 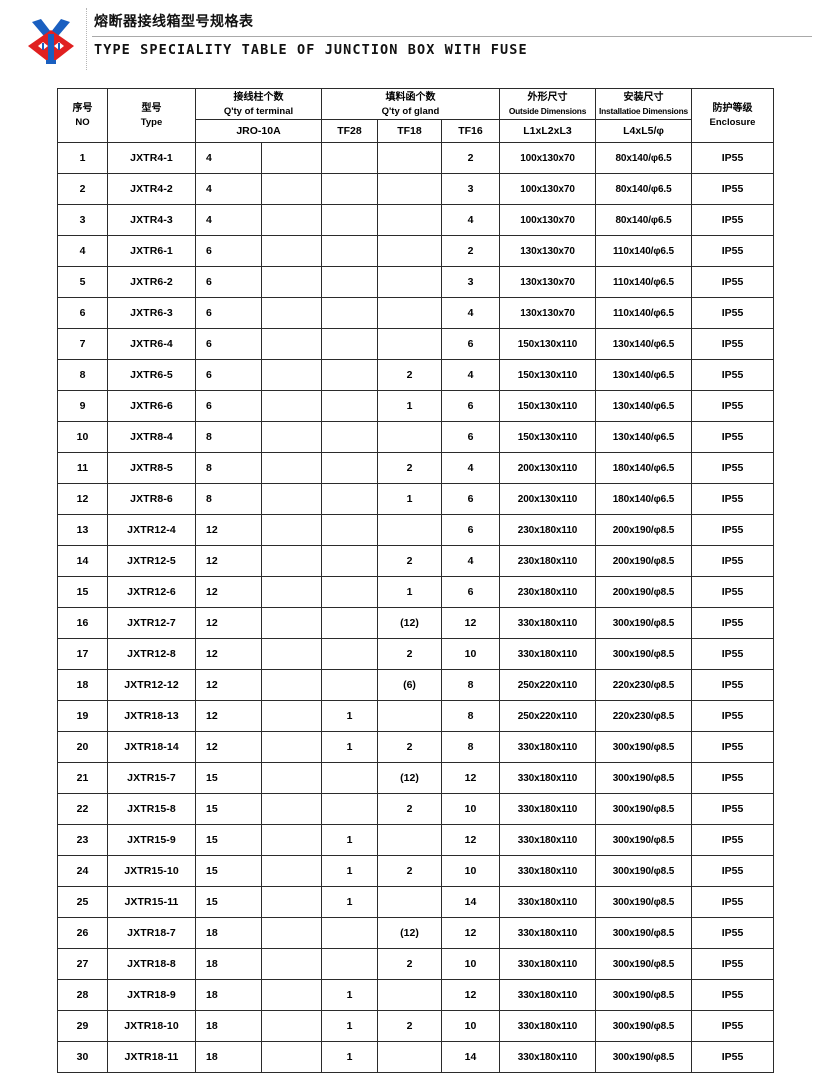 I want to click on cell-jro-10a: 15, so click(x=228, y=902).